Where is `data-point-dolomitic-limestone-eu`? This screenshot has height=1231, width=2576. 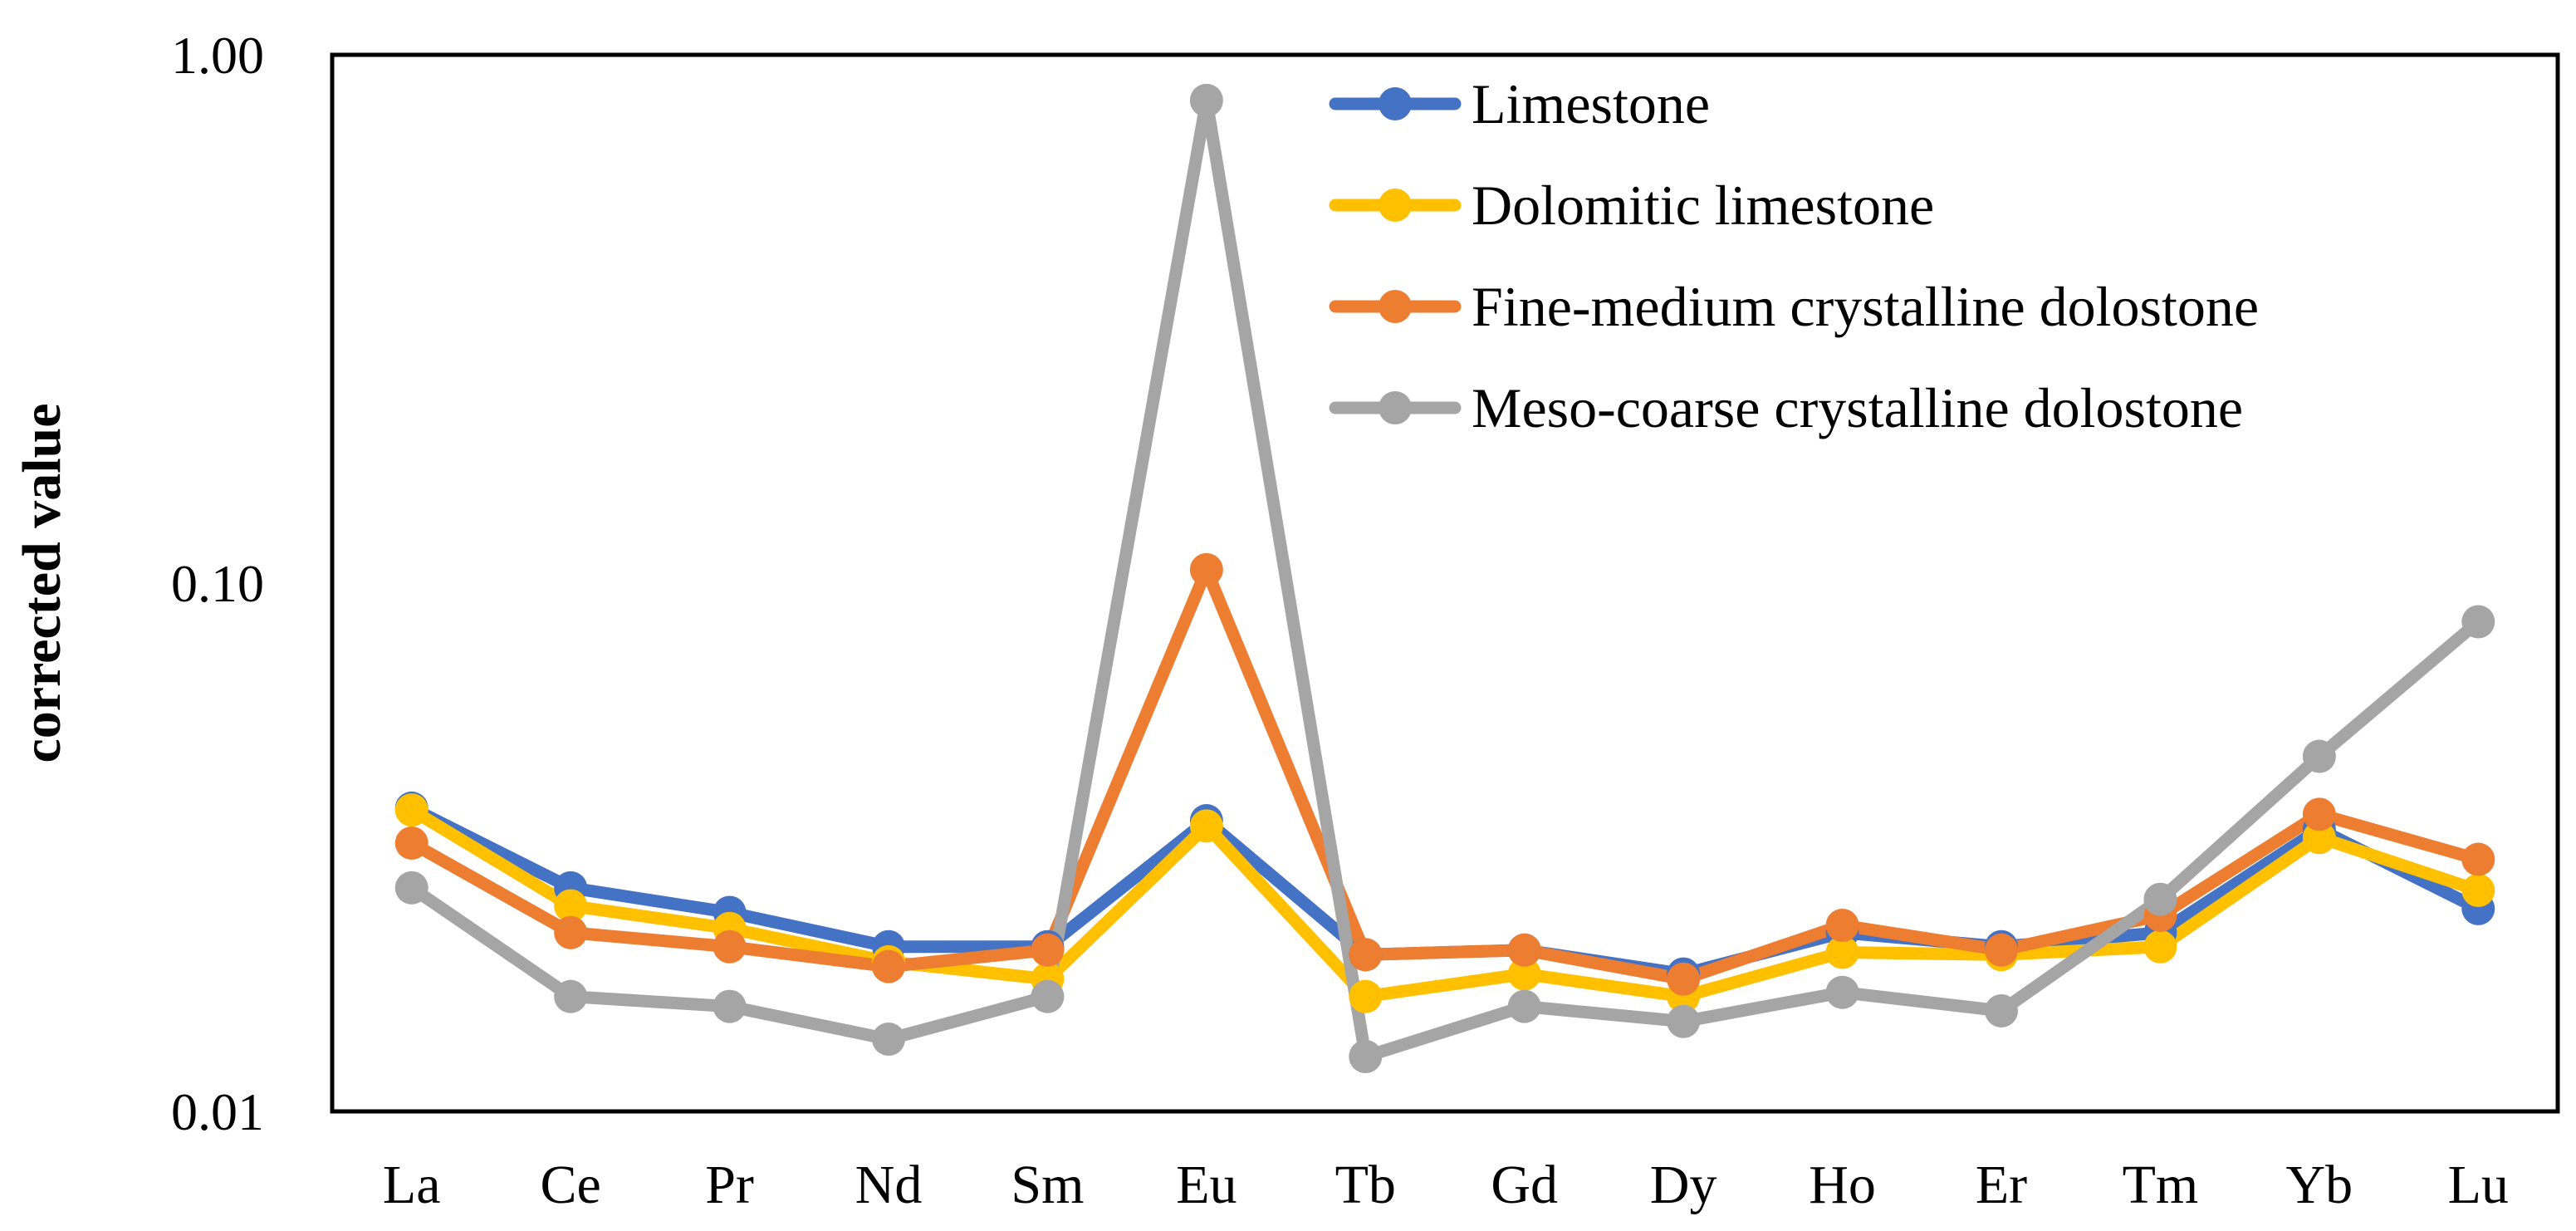
data-point-dolomitic-limestone-eu is located at coordinates (1206, 826).